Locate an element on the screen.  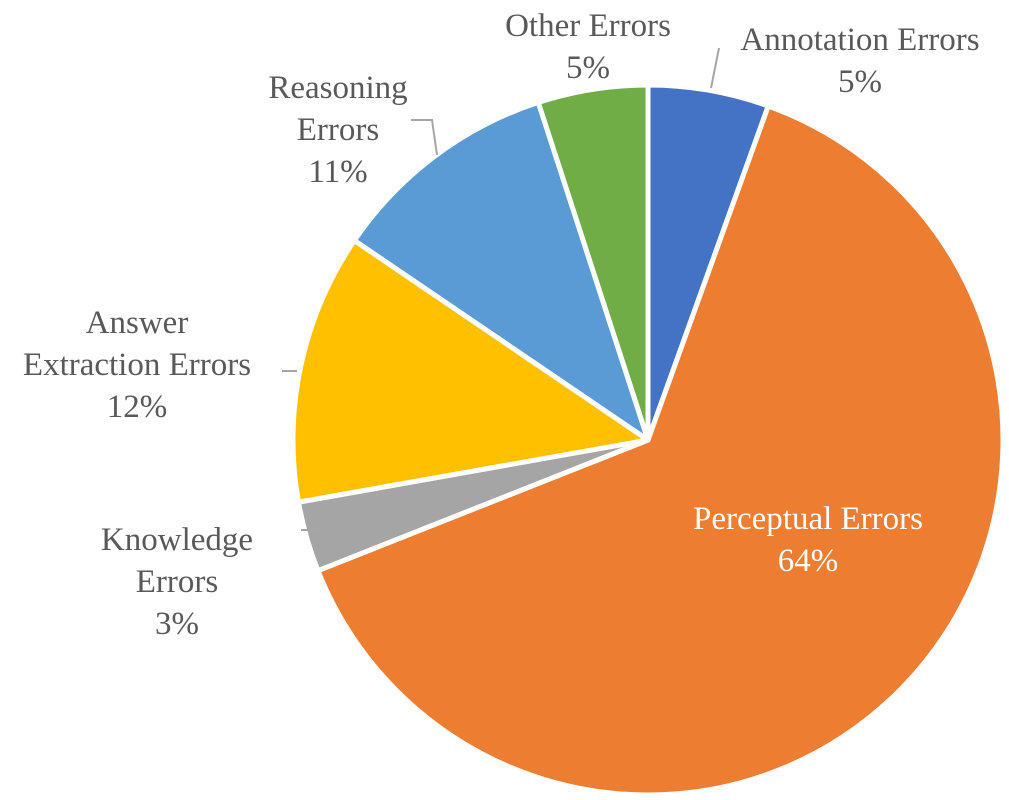
slice-label-reasoning-errors: Reasoning Errors 11% is located at coordinates (337, 130).